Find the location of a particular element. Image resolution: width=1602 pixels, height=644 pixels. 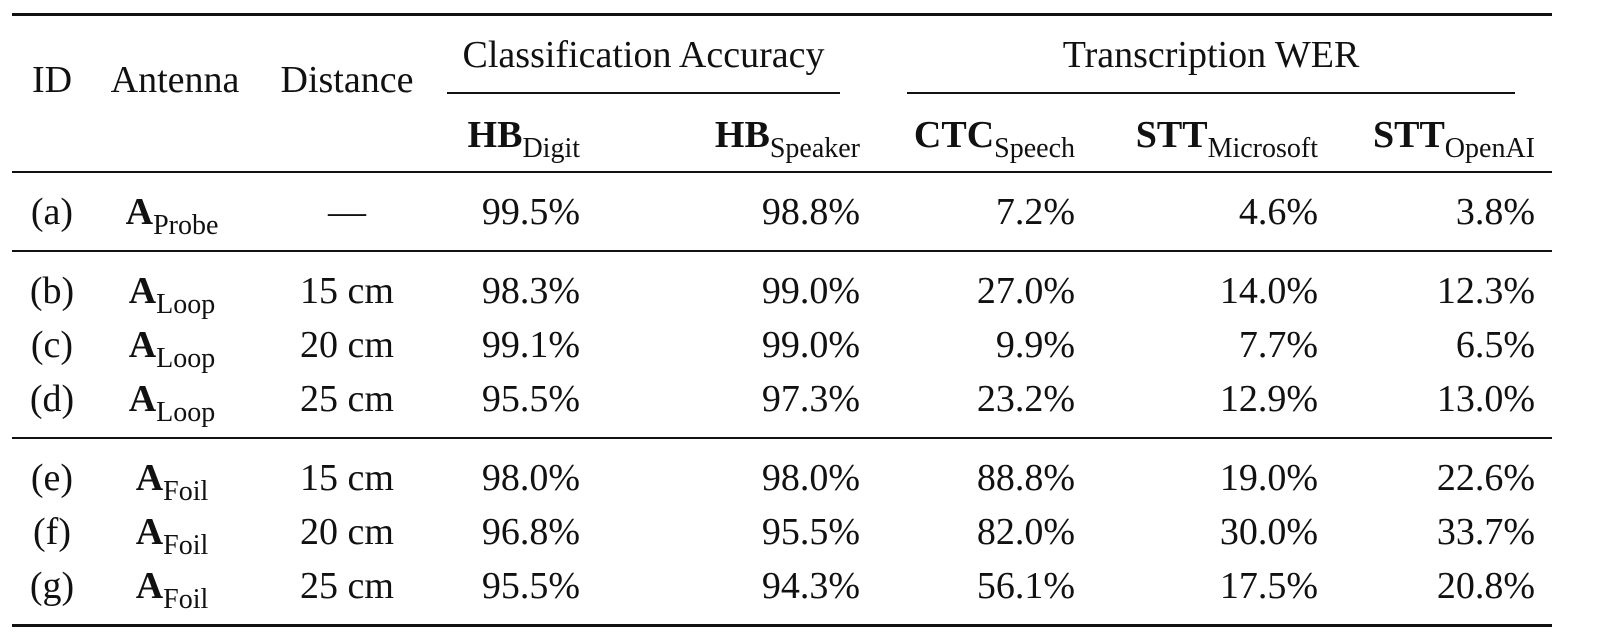

value-cell: 27.0% is located at coordinates (1025, 291).